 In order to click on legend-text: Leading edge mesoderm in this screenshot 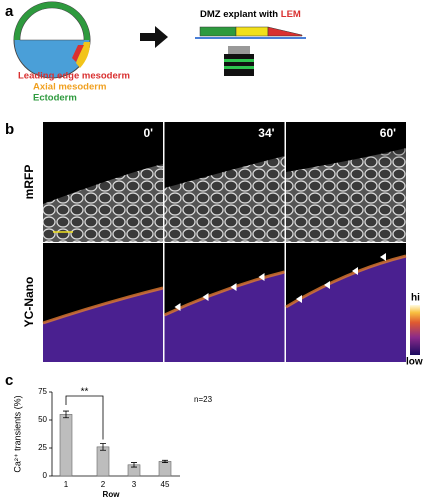, I will do `click(74, 76)`.